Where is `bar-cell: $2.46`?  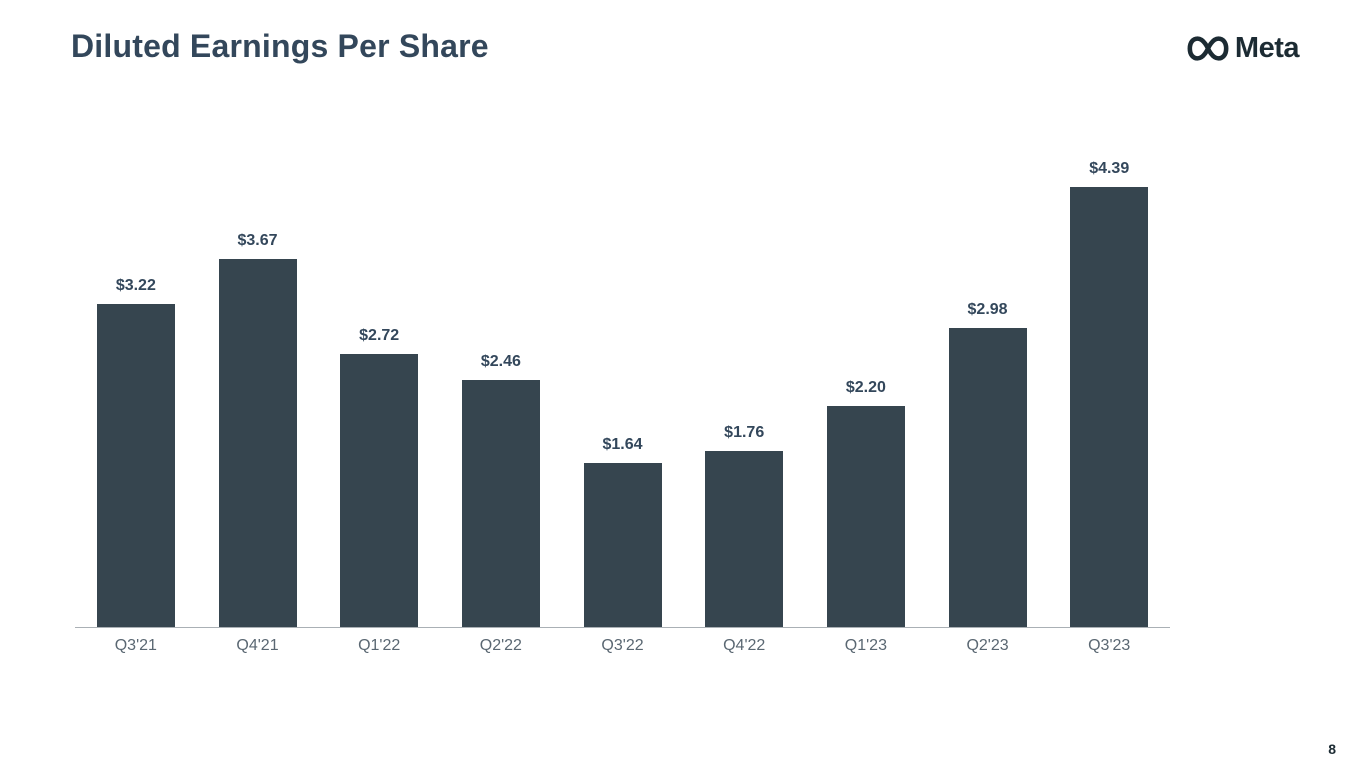 bar-cell: $2.46 is located at coordinates (501, 490).